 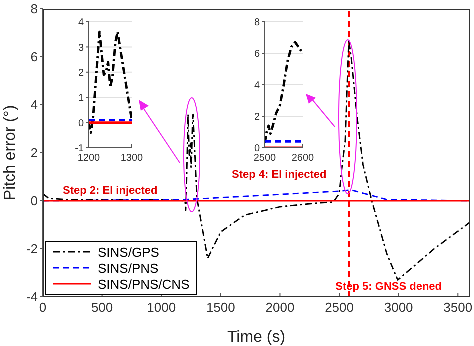 I want to click on annotation: Step 4: EI injected, so click(x=279, y=175).